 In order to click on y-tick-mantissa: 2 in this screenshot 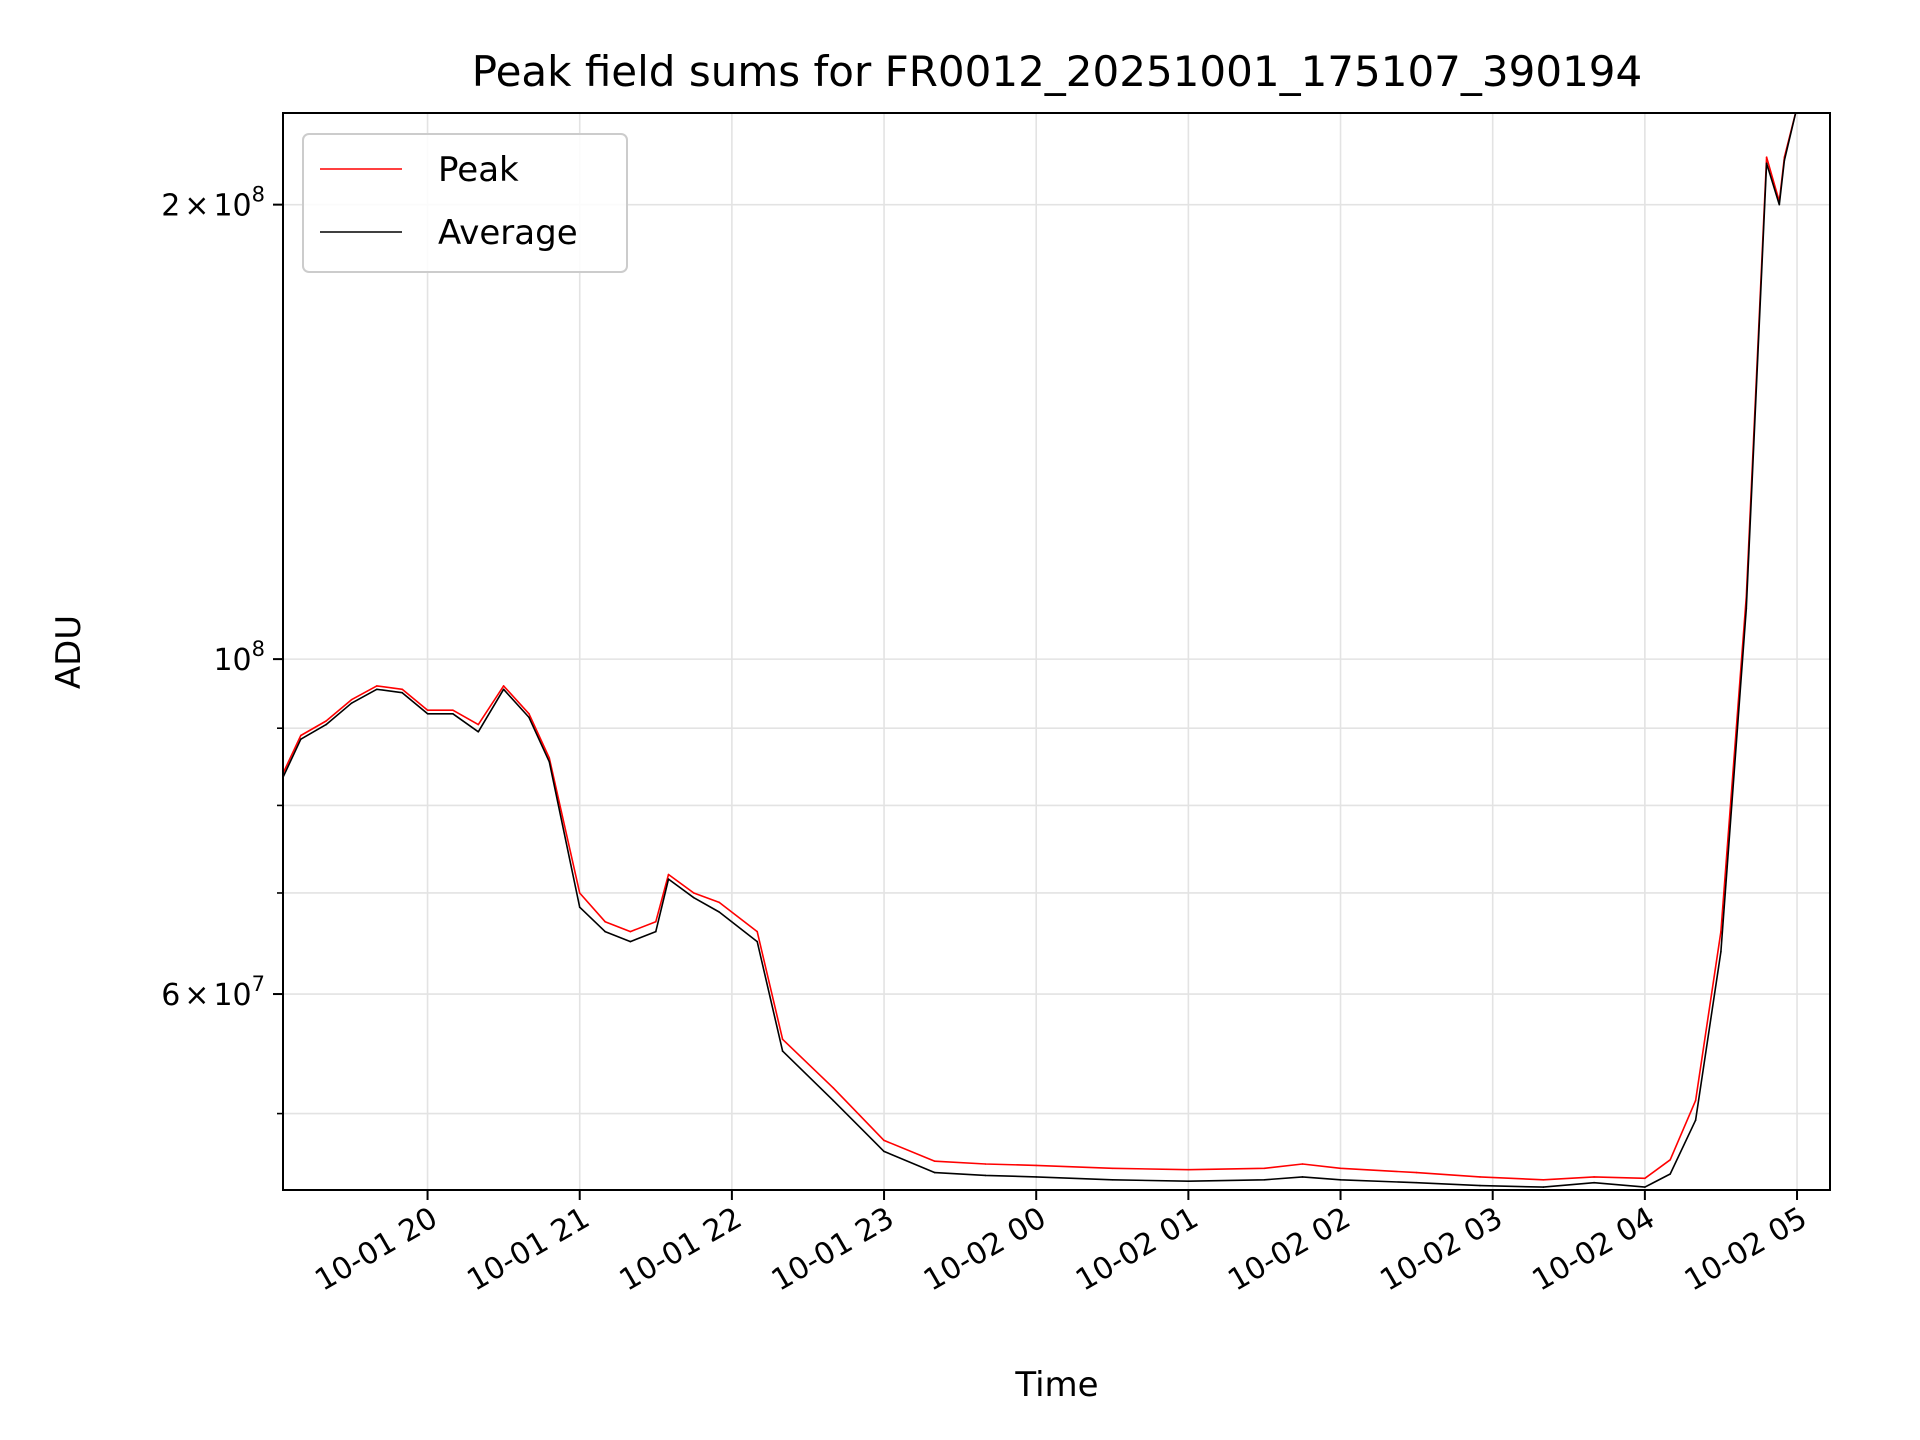, I will do `click(170, 206)`.